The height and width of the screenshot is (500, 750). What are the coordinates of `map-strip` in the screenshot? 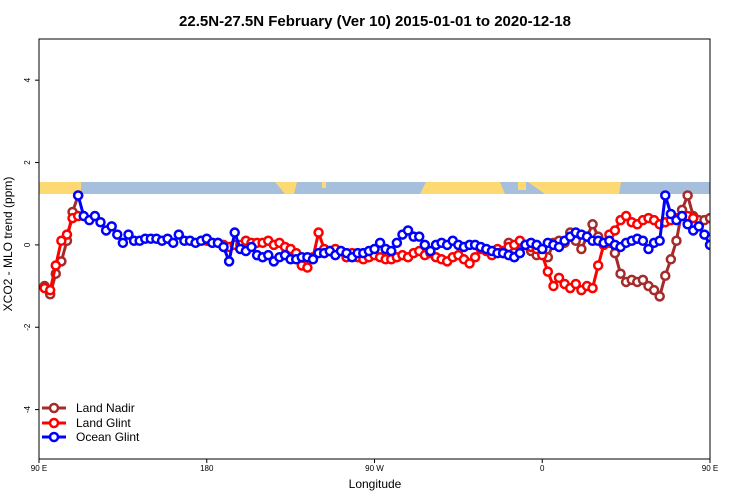 It's located at (374, 188).